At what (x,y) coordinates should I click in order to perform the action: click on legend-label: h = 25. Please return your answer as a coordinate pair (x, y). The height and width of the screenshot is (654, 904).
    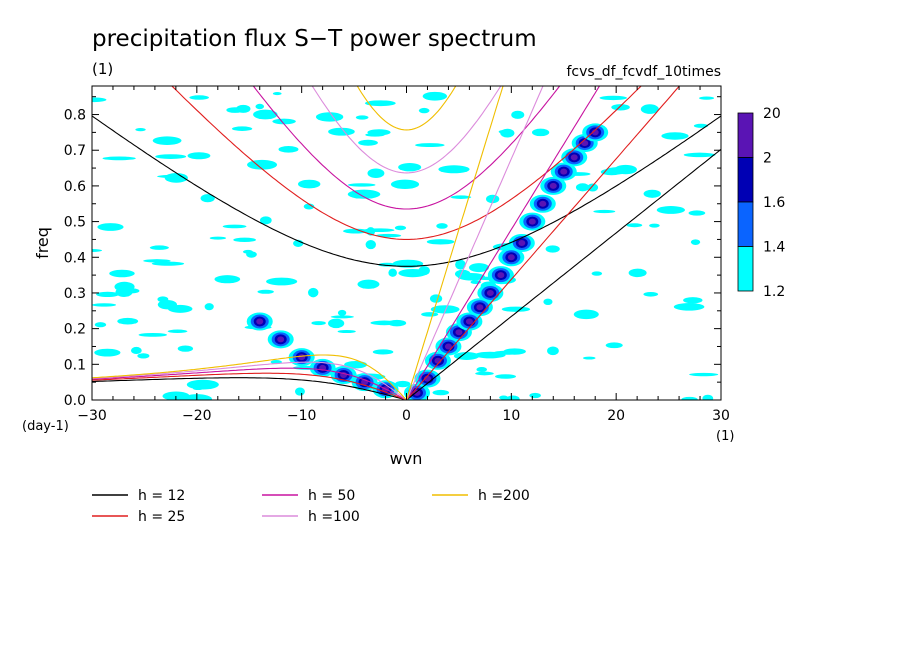
    Looking at the image, I should click on (161, 517).